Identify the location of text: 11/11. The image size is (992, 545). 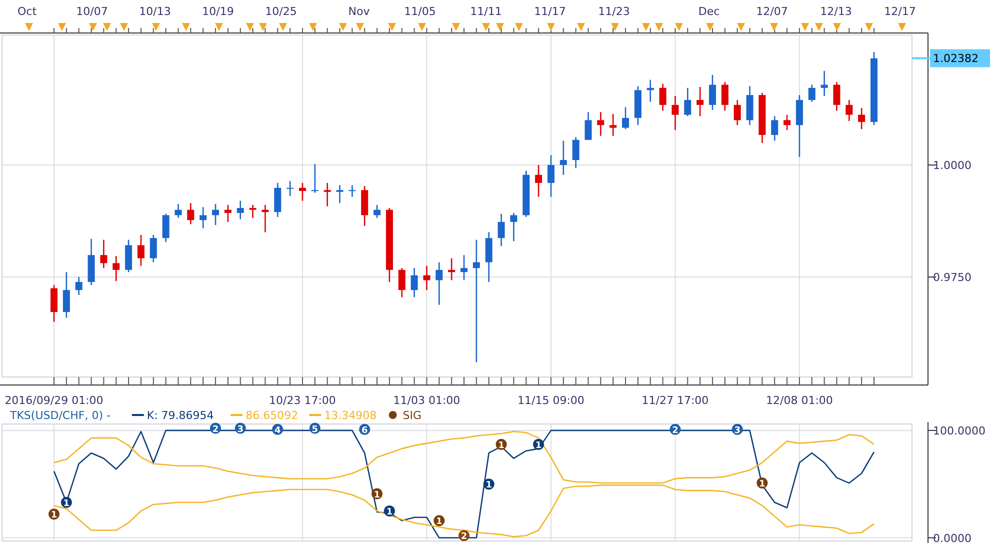
(486, 11).